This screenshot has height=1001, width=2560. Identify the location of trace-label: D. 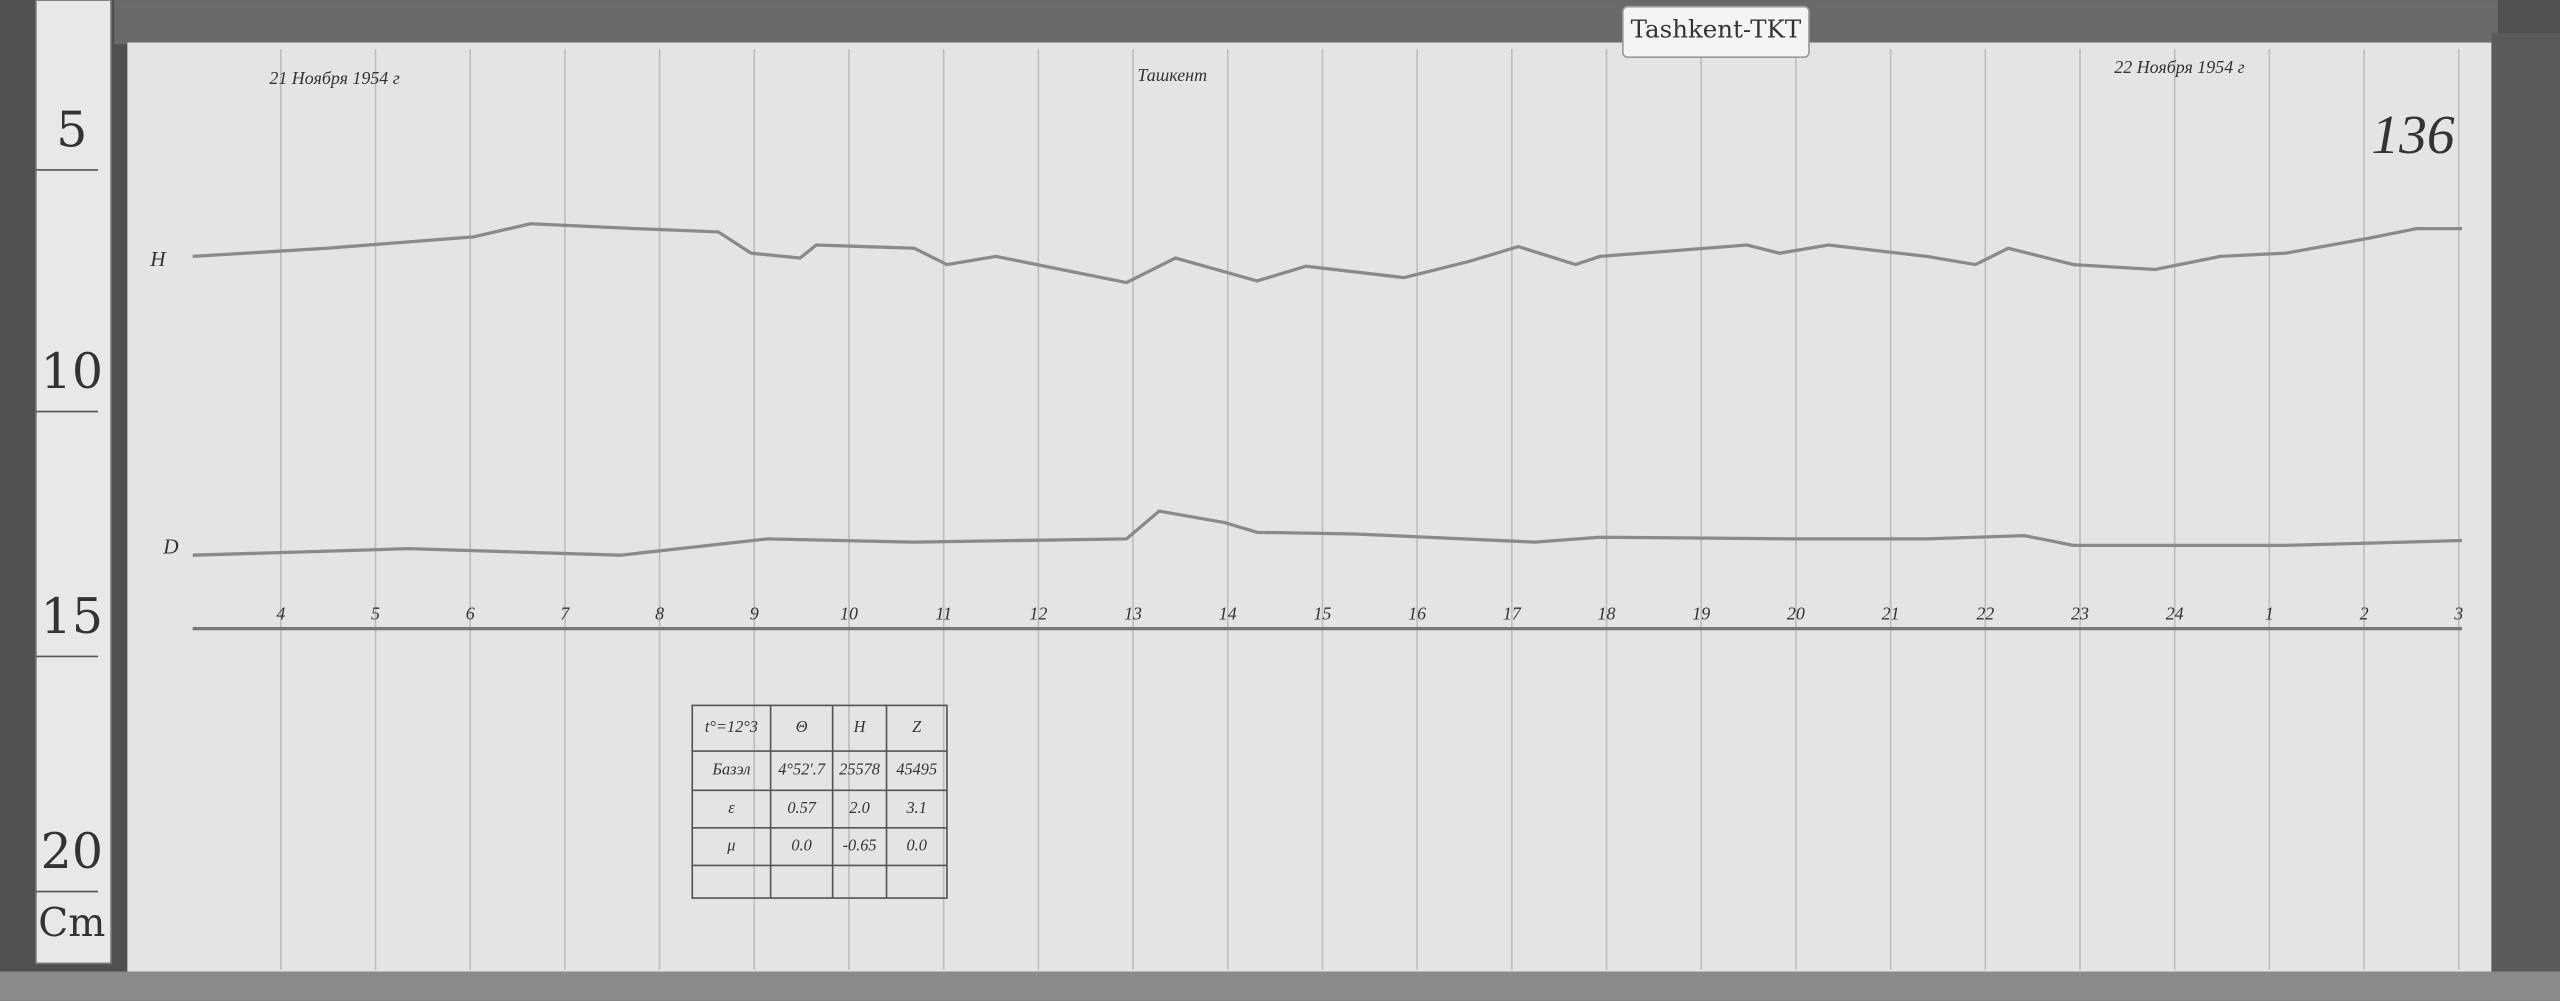
(170, 547).